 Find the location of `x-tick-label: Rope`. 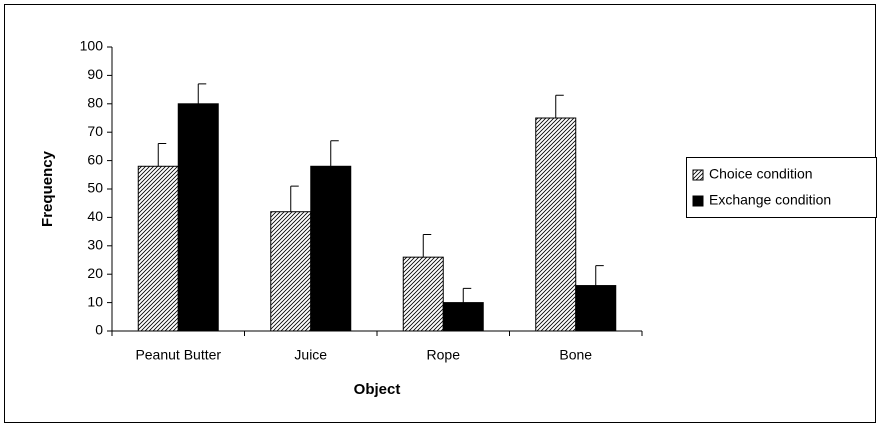

x-tick-label: Rope is located at coordinates (444, 355).